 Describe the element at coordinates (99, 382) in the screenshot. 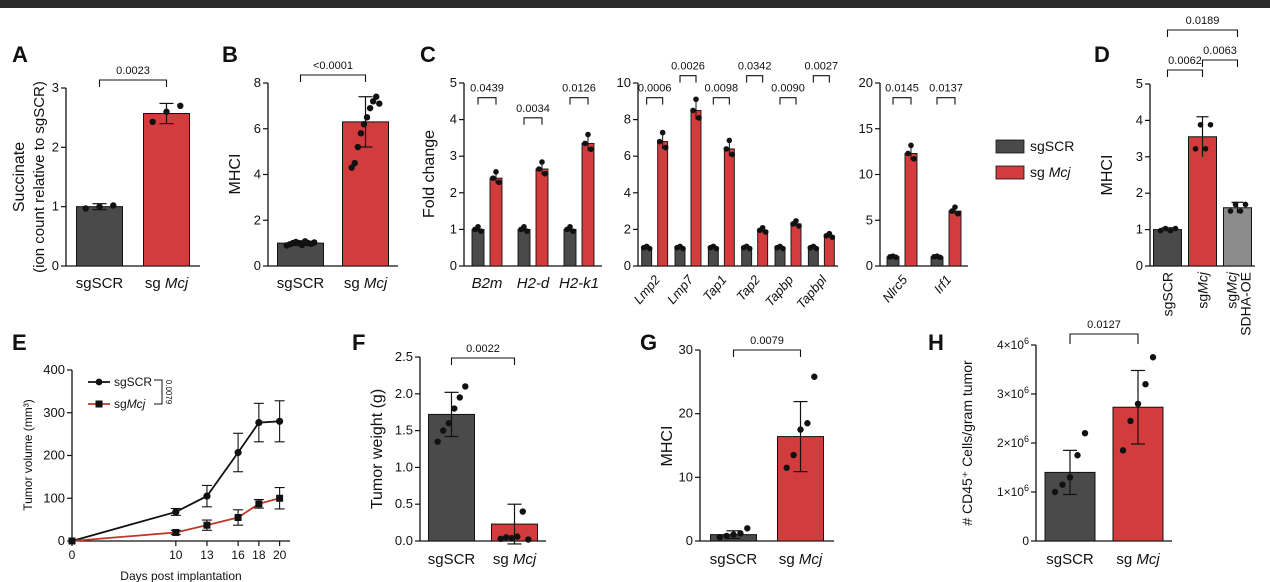

I see `legend-marker` at that location.